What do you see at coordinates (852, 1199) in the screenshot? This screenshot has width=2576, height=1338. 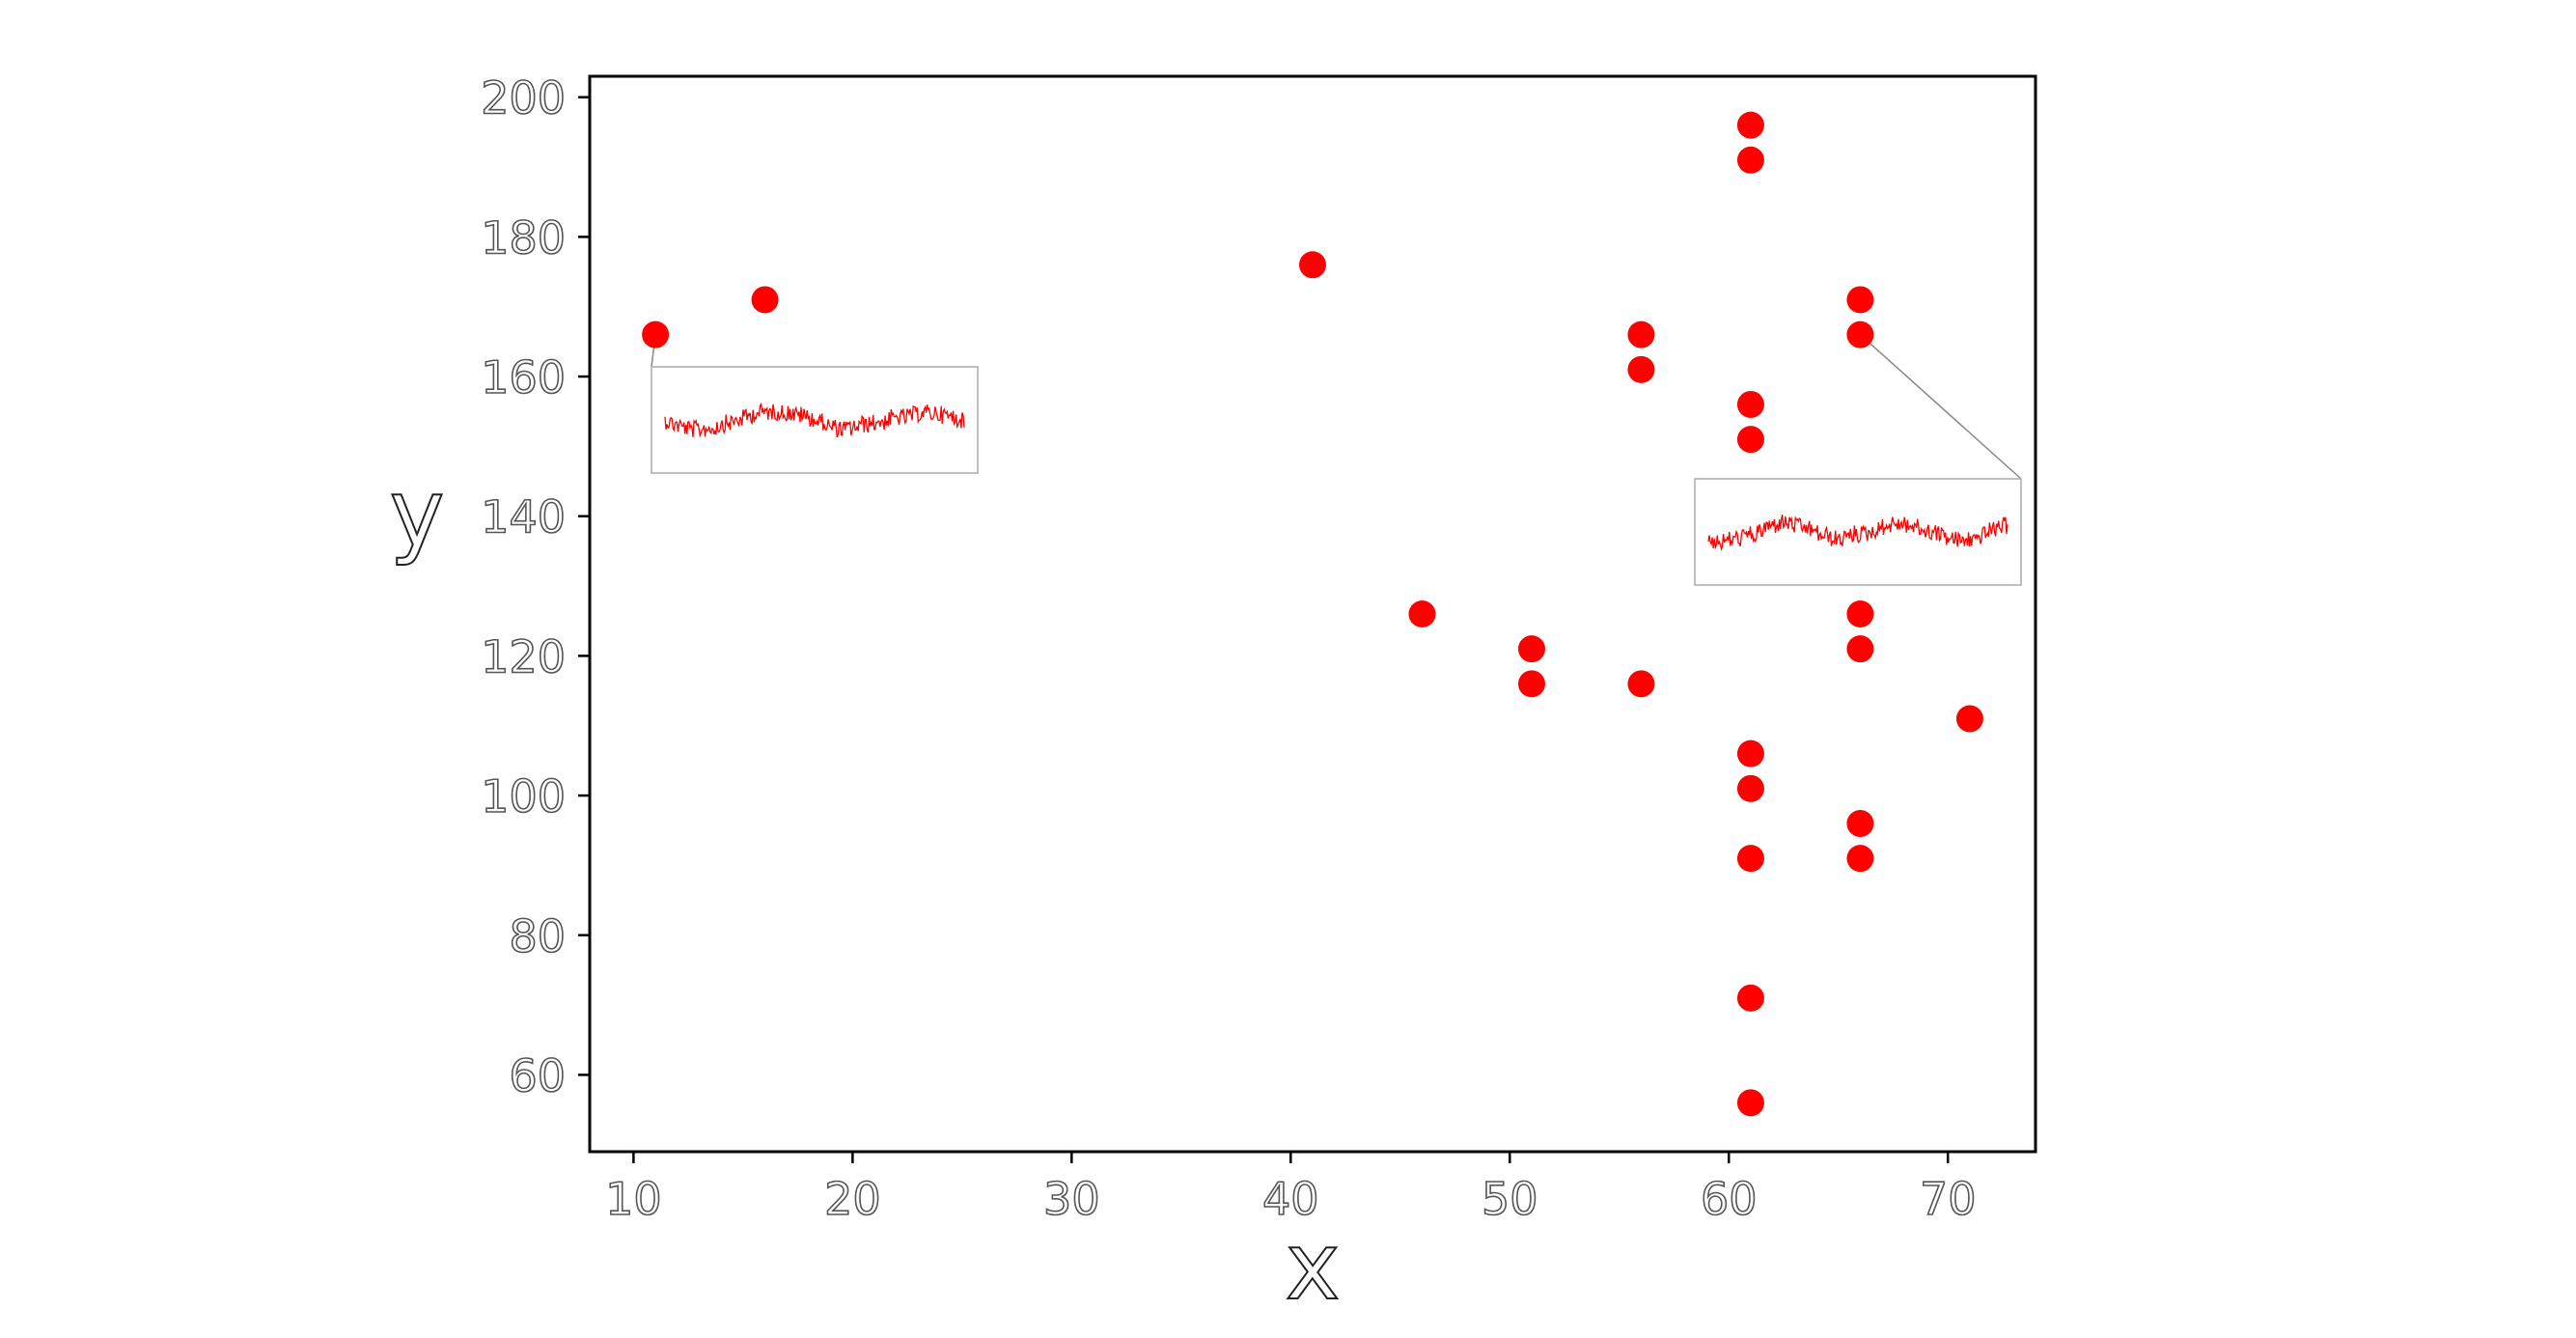 I see `x-tick-label: 20` at bounding box center [852, 1199].